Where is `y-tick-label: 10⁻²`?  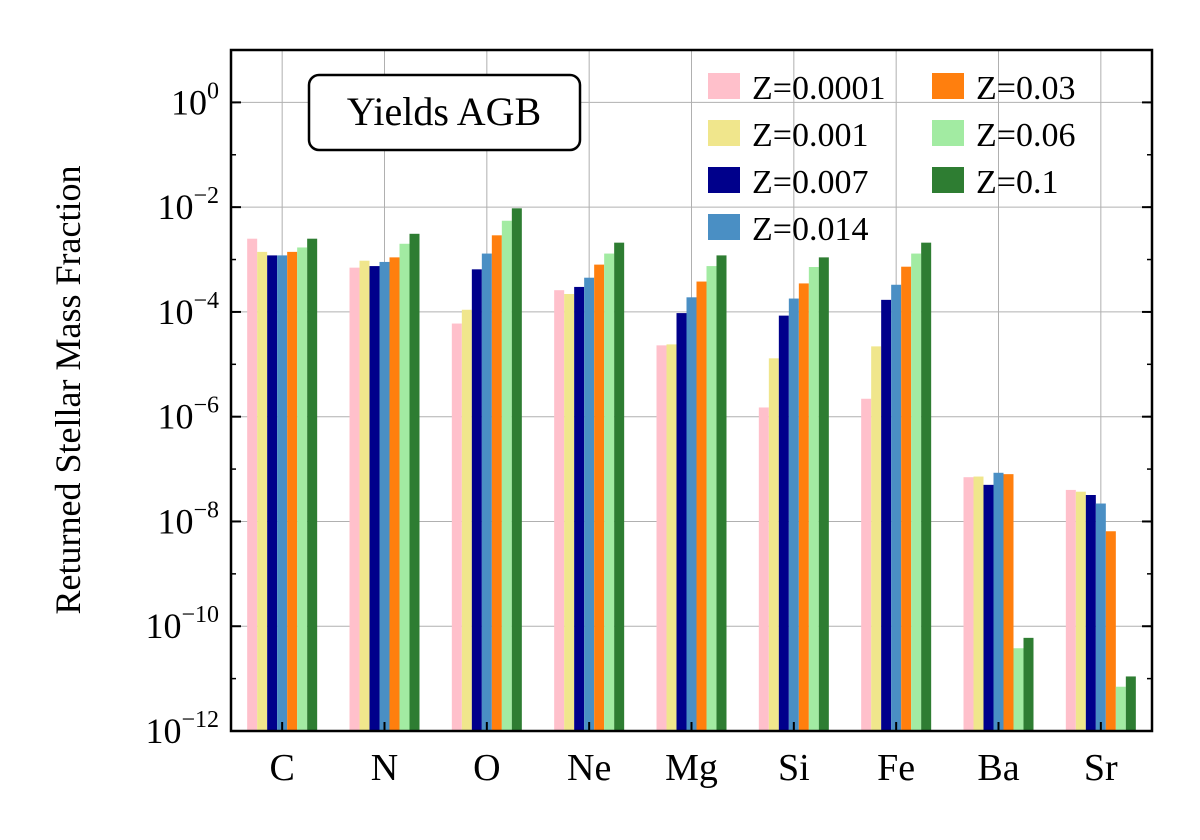 y-tick-label: 10⁻² is located at coordinates (188, 205).